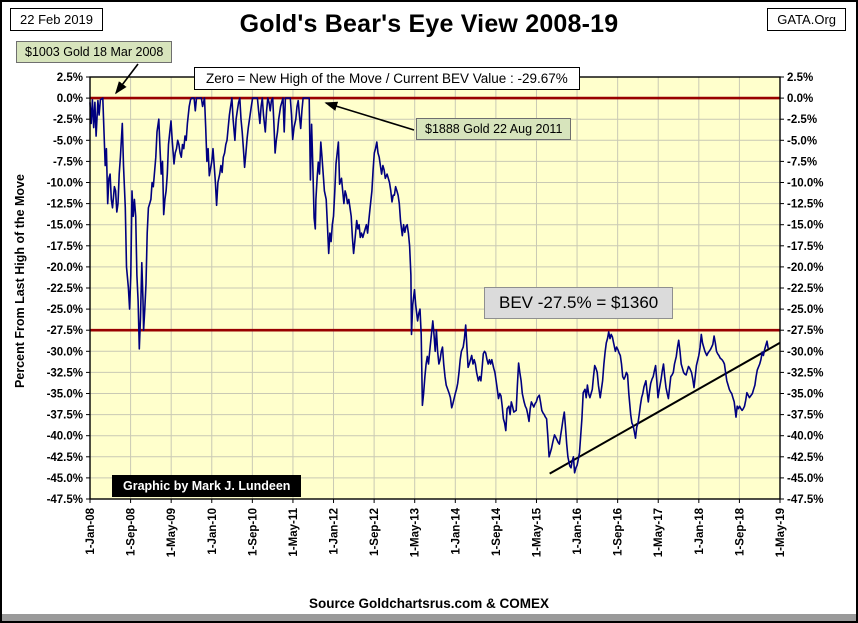 The image size is (858, 623). Describe the element at coordinates (369, 116) in the screenshot. I see `arrow-to-2011-high` at that location.